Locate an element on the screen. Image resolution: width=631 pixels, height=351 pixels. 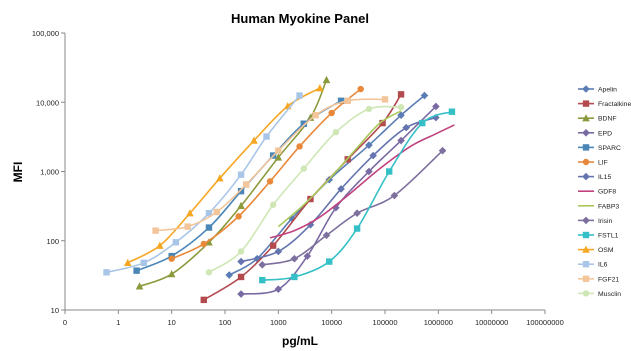
legend-label: SPARC is located at coordinates (609, 148).